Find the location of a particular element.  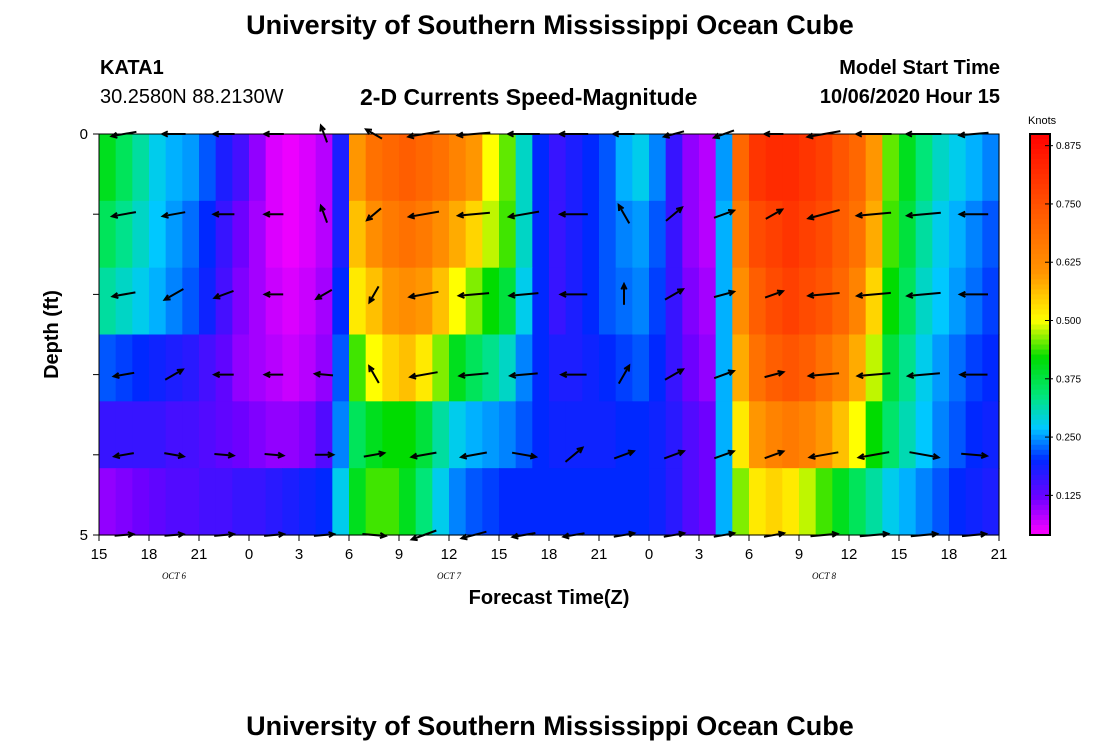

station-coordinates: 30.2580N 88.2130W is located at coordinates (192, 97).